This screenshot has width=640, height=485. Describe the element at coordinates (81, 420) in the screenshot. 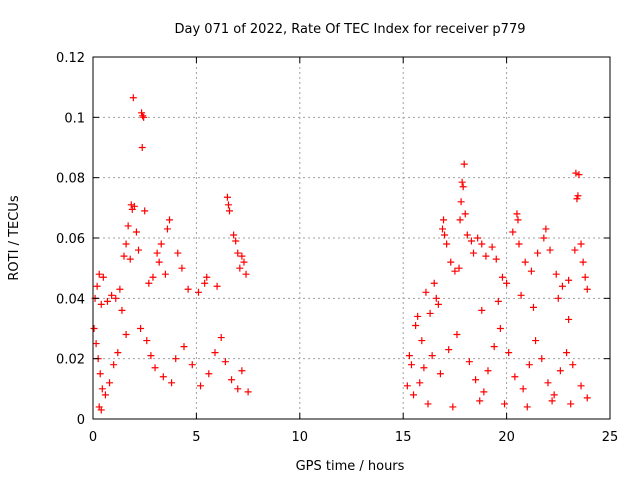

I see `y-tick-label: 0` at that location.